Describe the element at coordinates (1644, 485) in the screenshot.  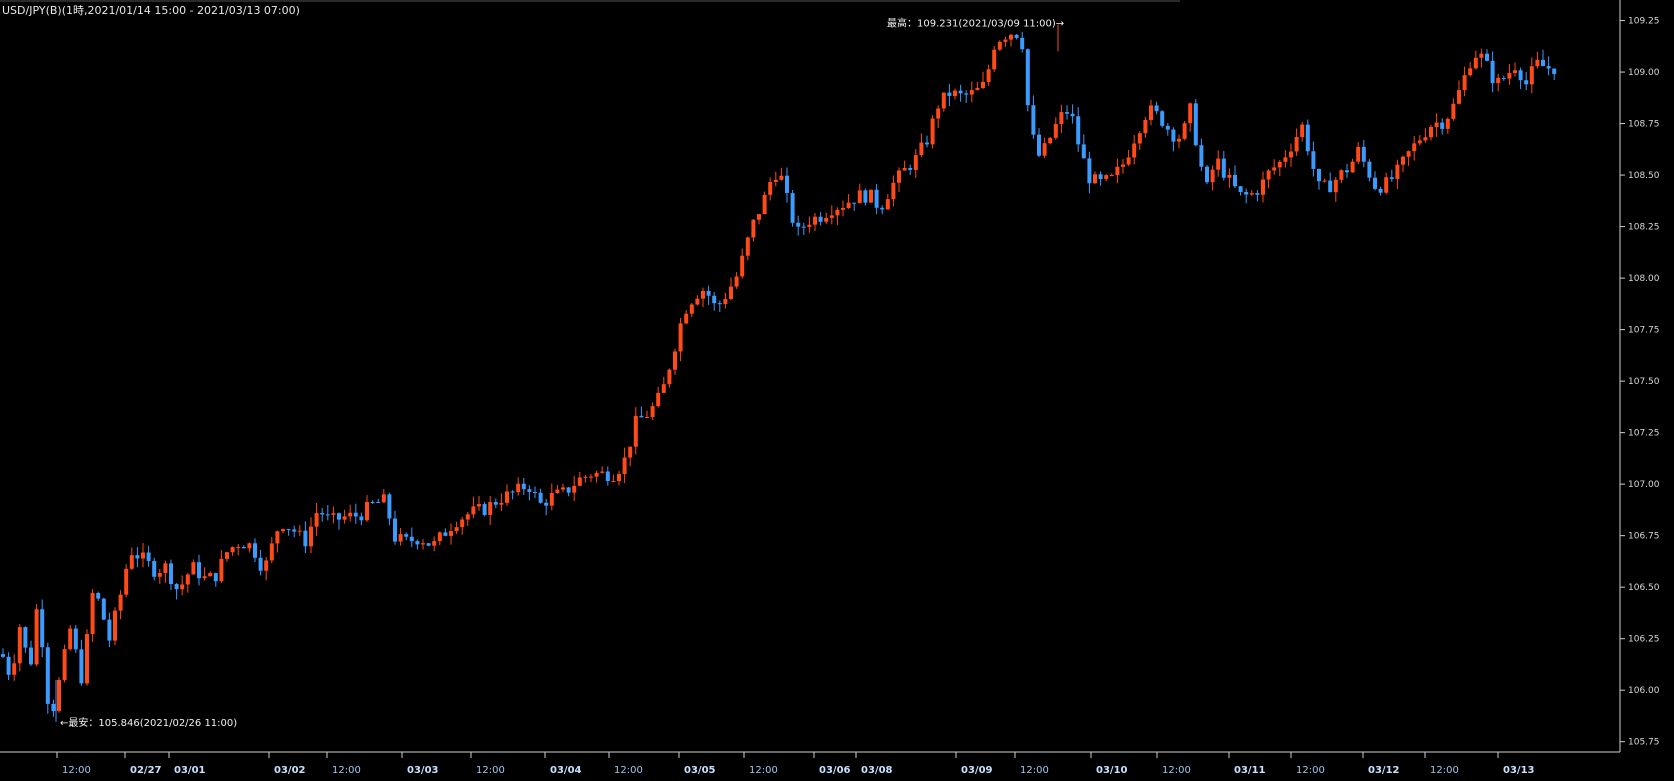
I see `y-tick-label: 107.00` at that location.